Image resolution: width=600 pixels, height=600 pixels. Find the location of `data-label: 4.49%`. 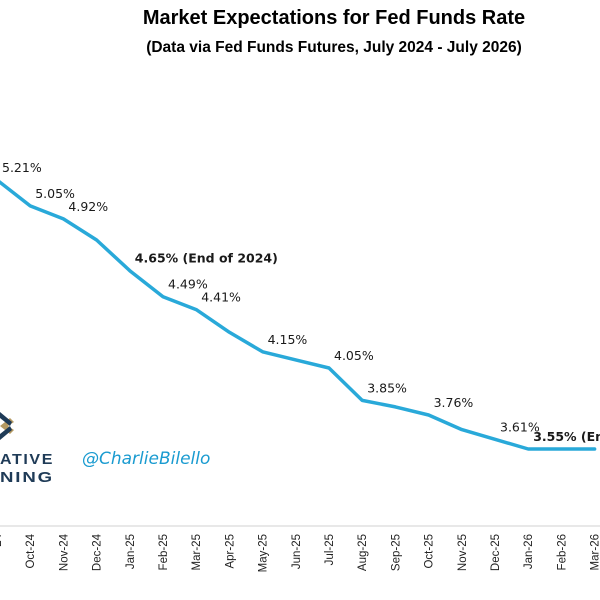

data-label: 4.49% is located at coordinates (188, 284).